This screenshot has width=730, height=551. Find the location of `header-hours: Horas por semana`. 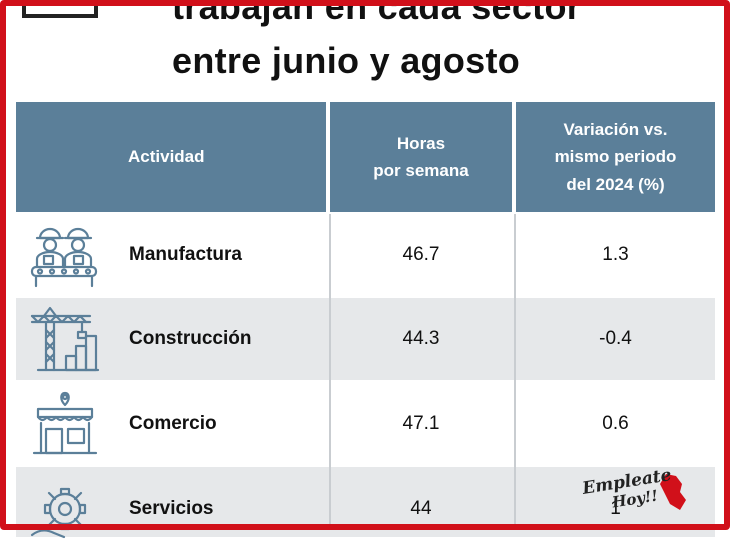

header-hours: Horas por semana is located at coordinates (421, 157).